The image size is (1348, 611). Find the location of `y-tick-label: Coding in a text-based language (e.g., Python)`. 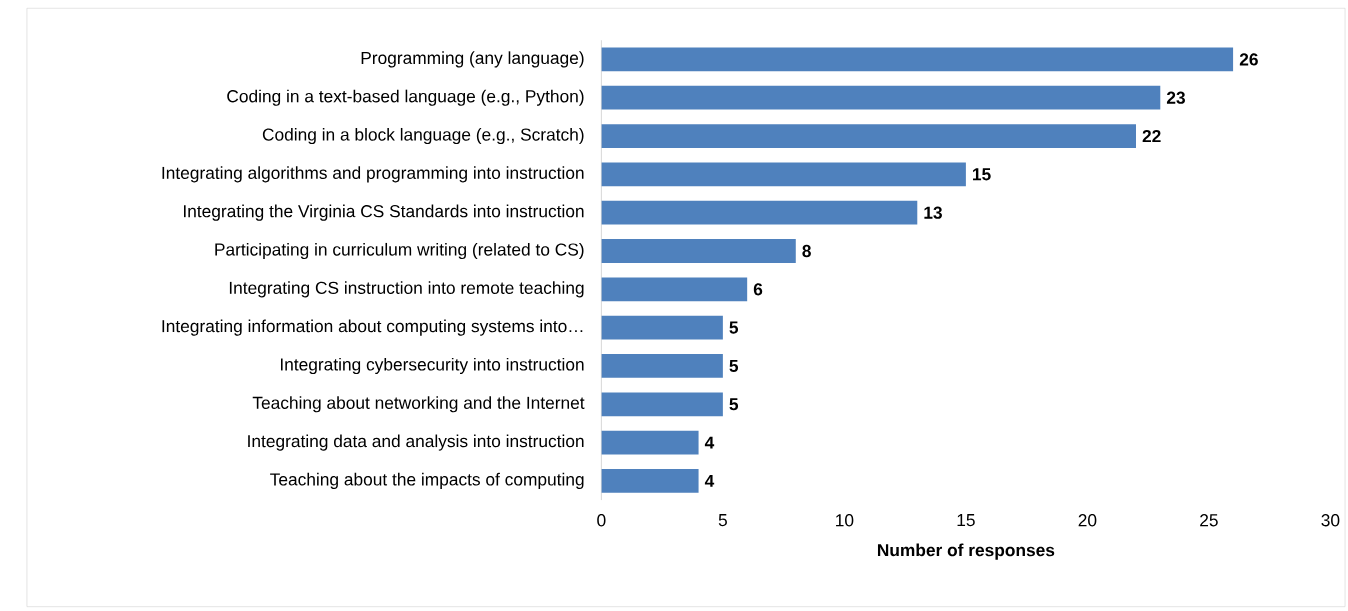

y-tick-label: Coding in a text-based language (e.g., Python) is located at coordinates (405, 97).